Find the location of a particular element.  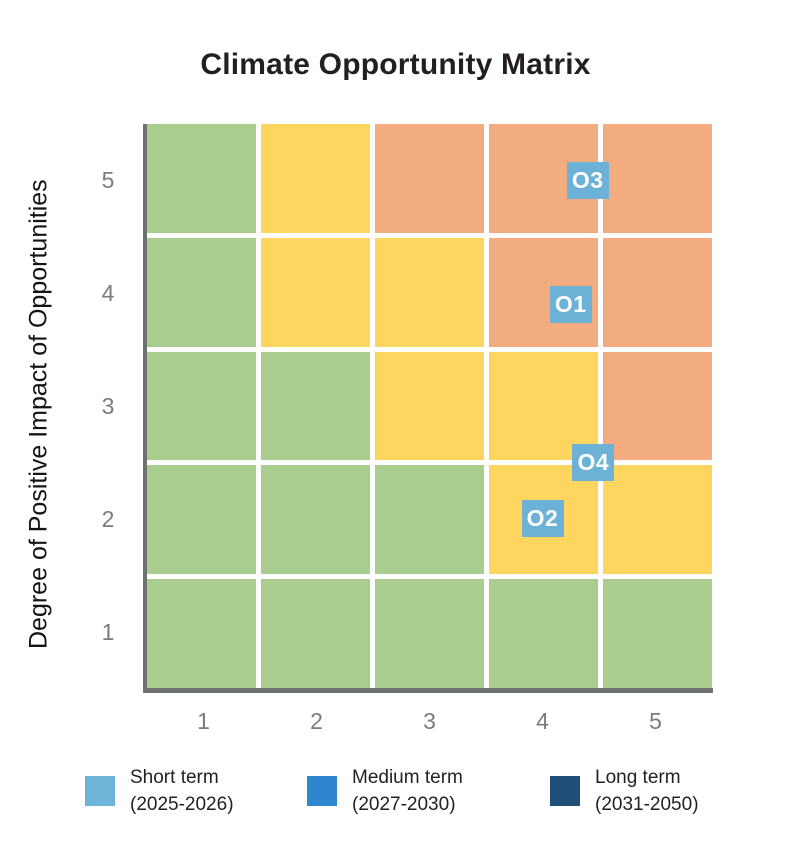

legend-term-text: Long term is located at coordinates (638, 777).